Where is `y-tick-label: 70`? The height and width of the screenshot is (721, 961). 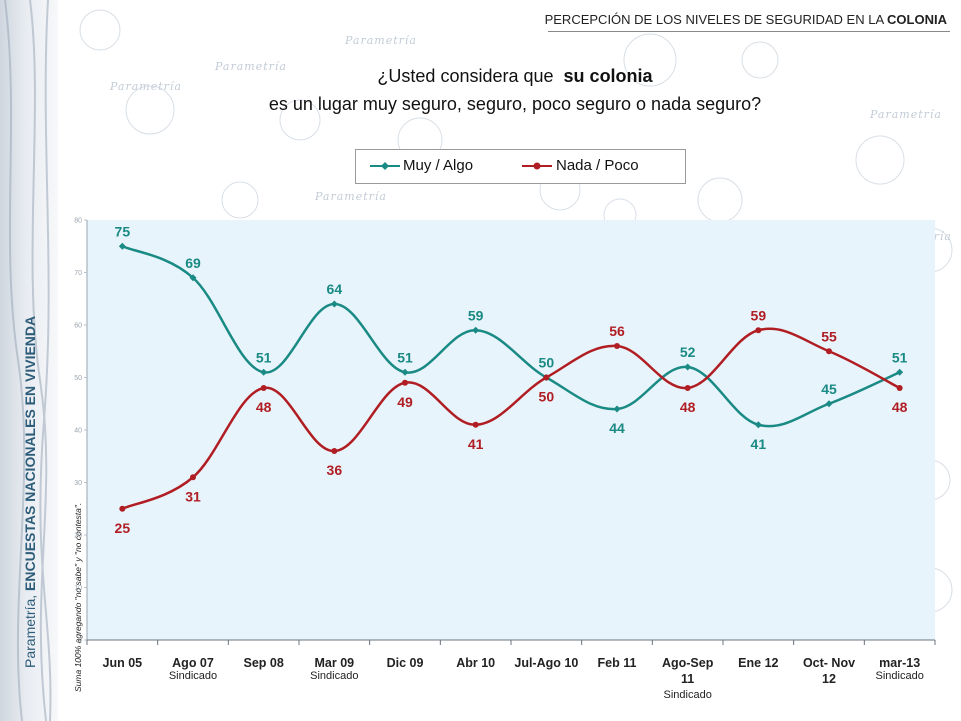
y-tick-label: 70 is located at coordinates (78, 273).